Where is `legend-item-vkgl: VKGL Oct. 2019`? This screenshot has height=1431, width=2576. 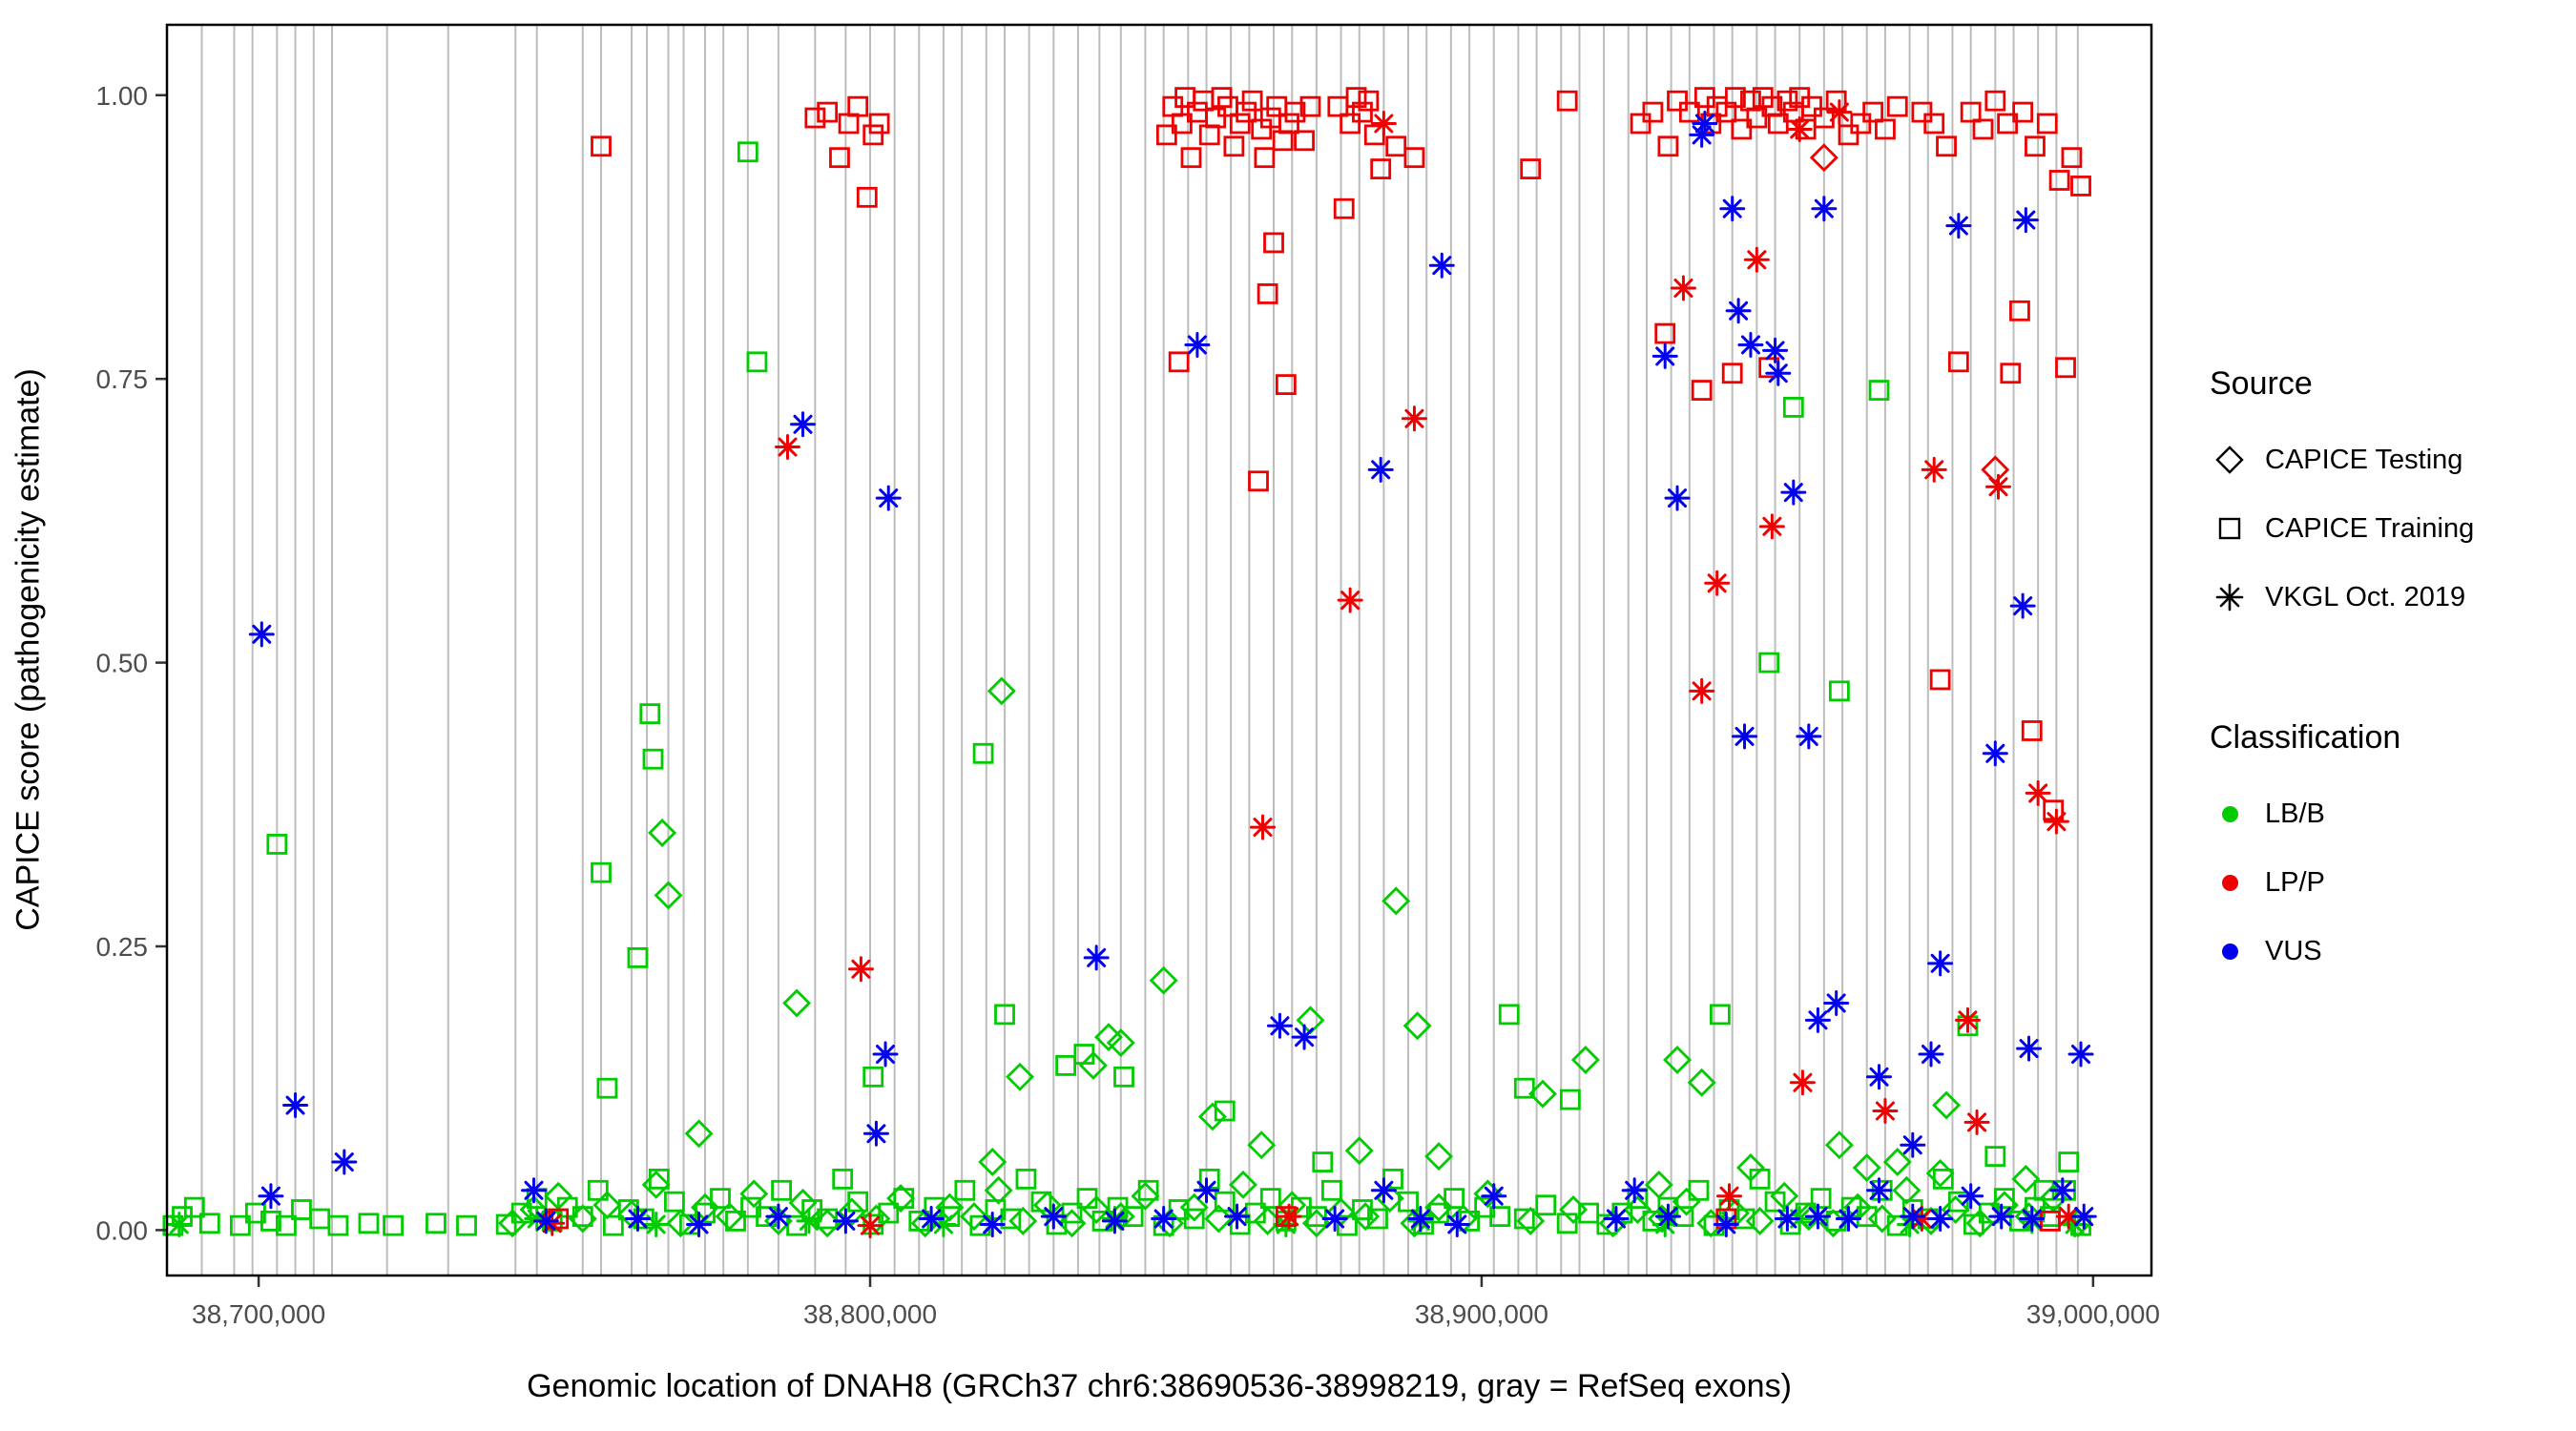 legend-item-vkgl: VKGL Oct. 2019 is located at coordinates (2342, 597).